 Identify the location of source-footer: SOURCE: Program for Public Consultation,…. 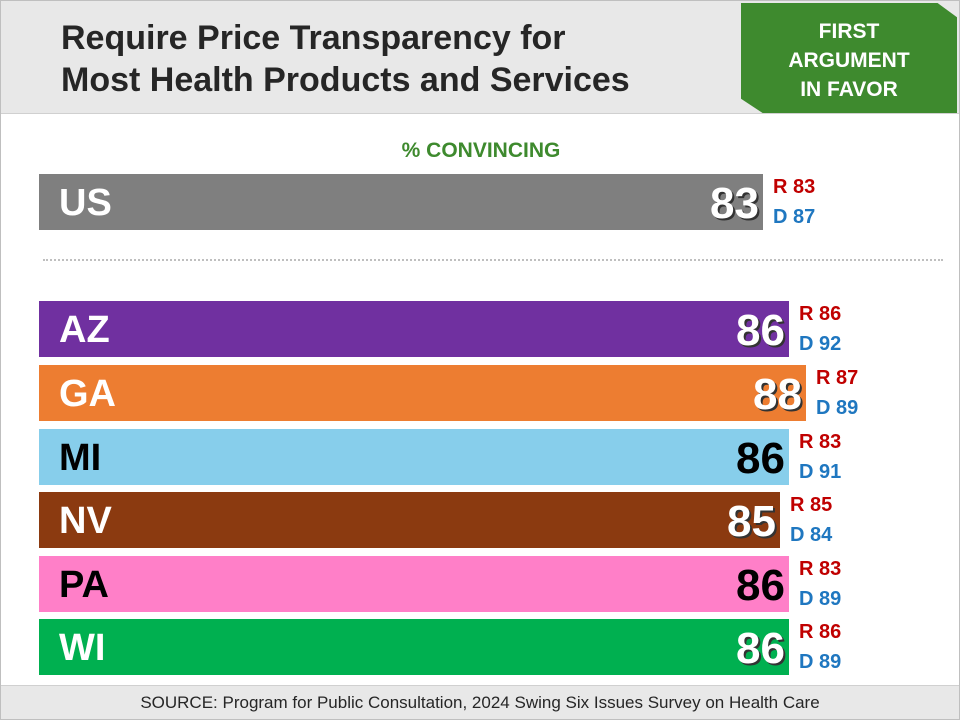
(480, 702).